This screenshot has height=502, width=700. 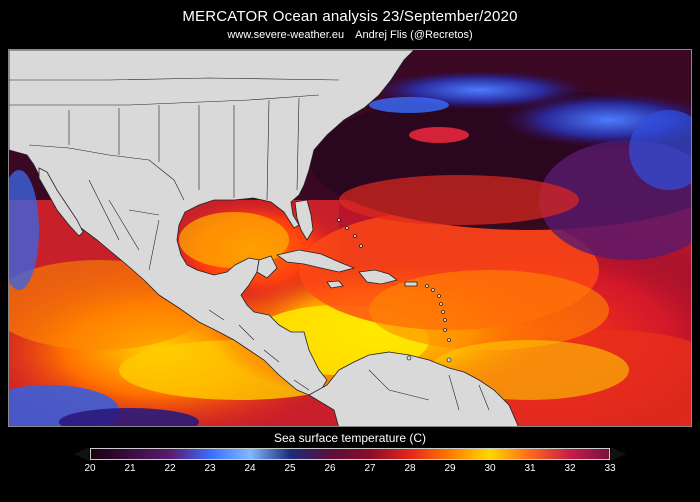 What do you see at coordinates (349, 470) in the screenshot?
I see `colorbar-ticks: 20 21 22 23 24 25 26 27 28 29 30 31 32 33` at bounding box center [349, 470].